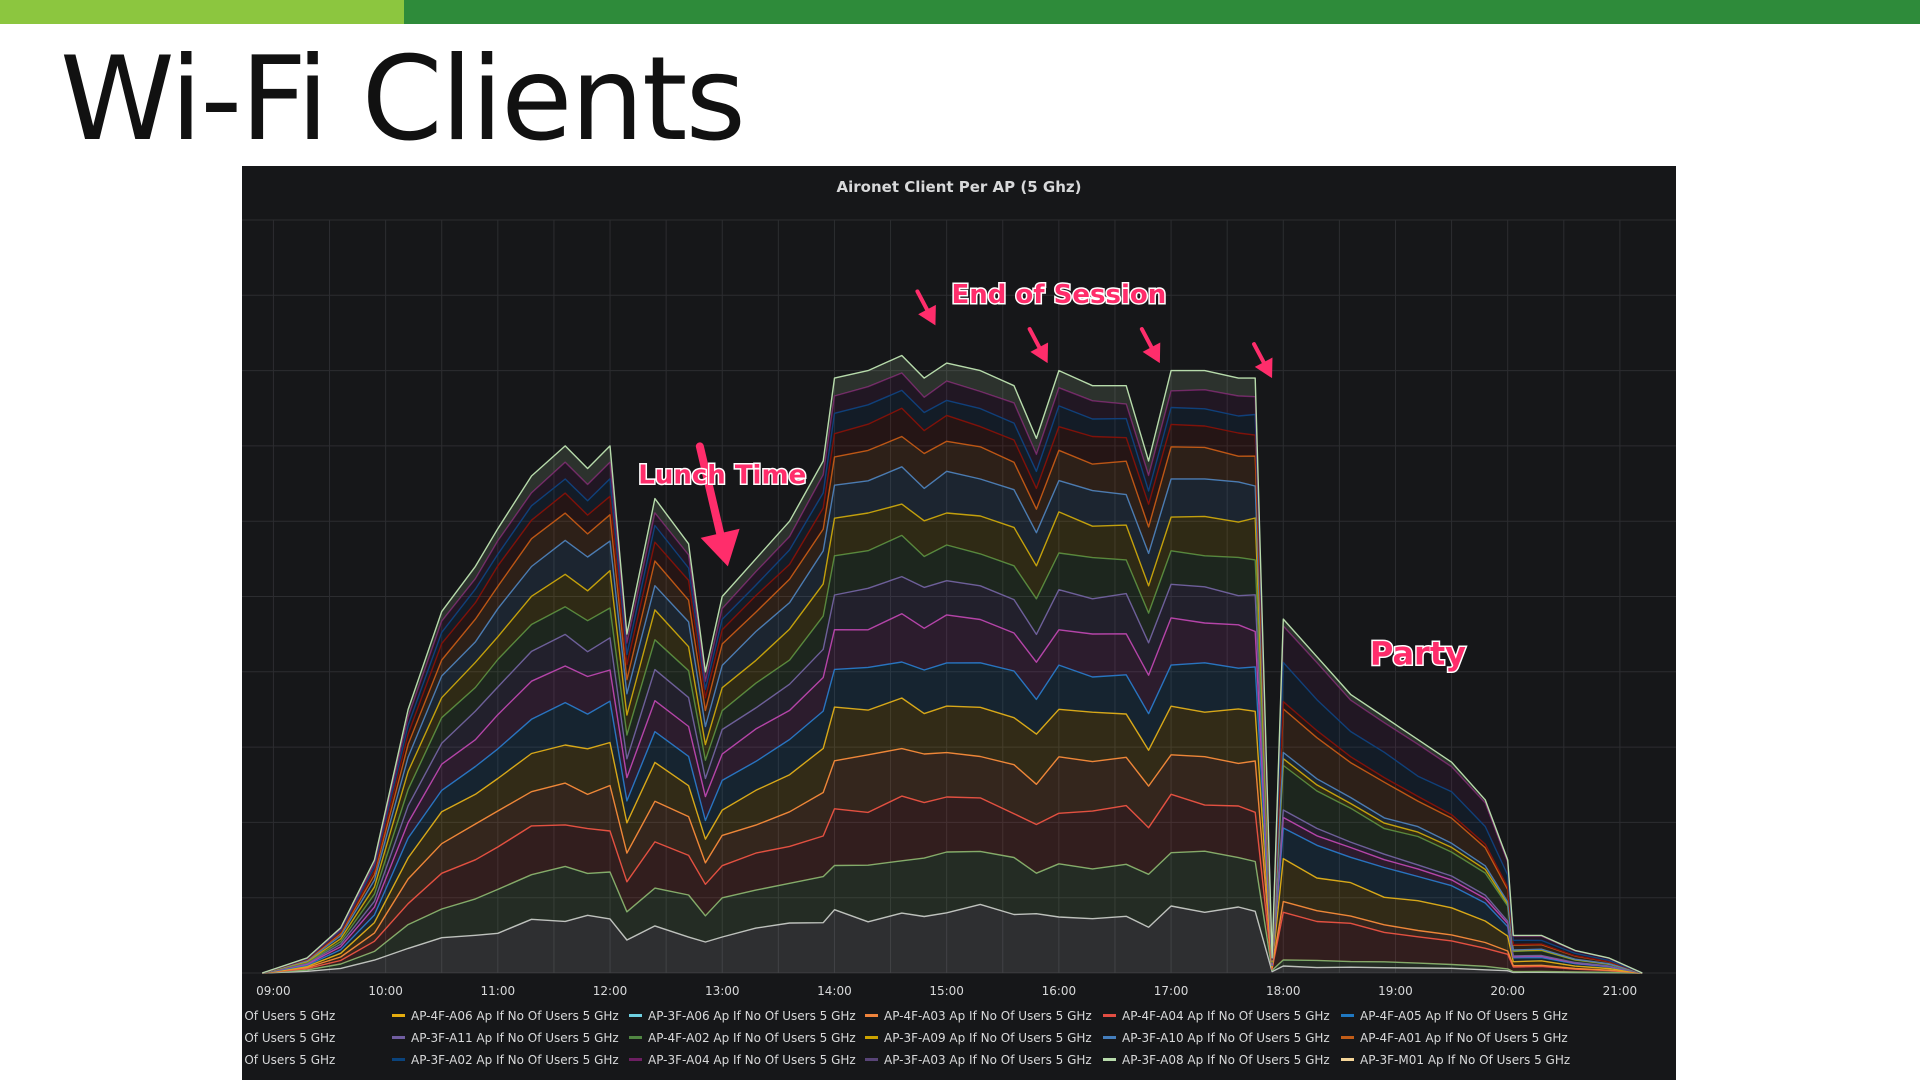 This screenshot has height=1080, width=1920. I want to click on x-tick-label: 20:00, so click(1507, 991).